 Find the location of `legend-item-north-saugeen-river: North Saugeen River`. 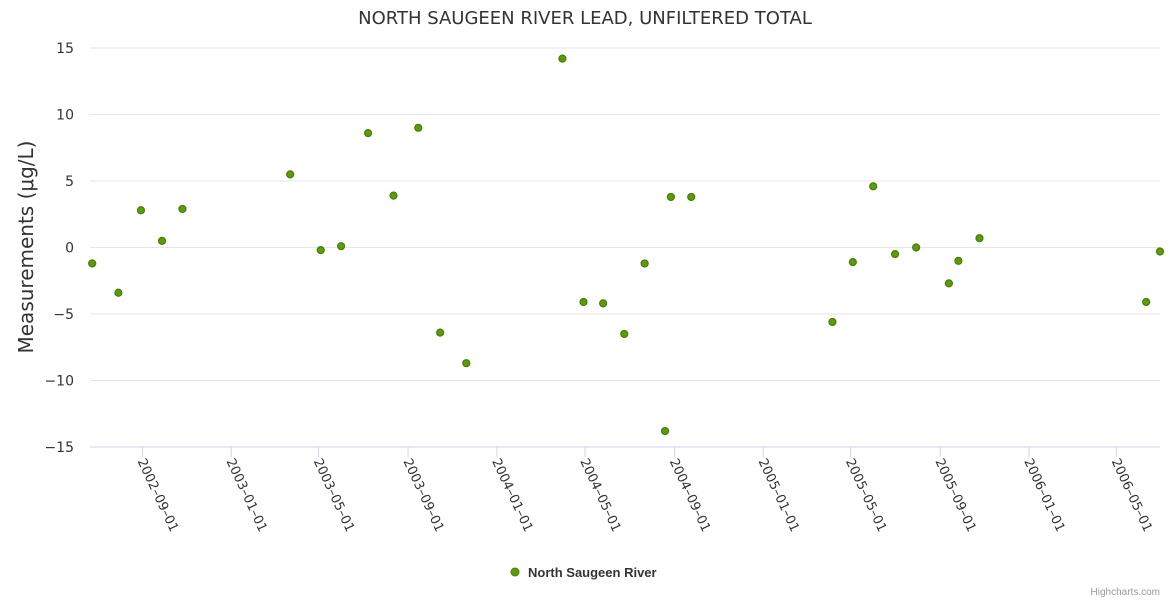

legend-item-north-saugeen-river: North Saugeen River is located at coordinates (592, 572).